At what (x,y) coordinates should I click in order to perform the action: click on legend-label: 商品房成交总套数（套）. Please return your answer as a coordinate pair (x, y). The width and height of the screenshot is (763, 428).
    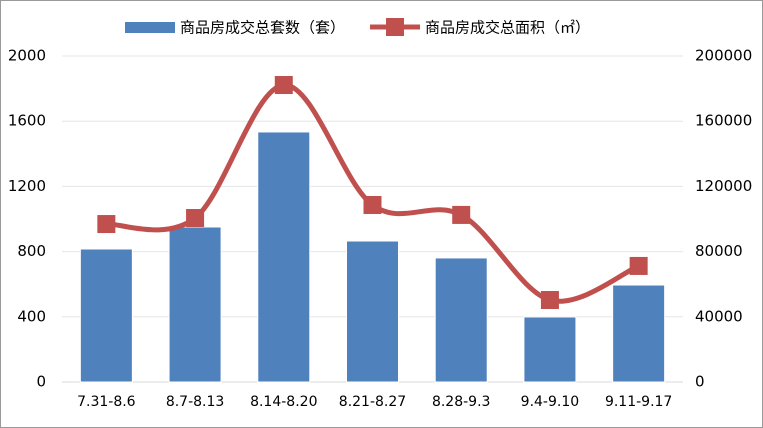
    Looking at the image, I should click on (262, 28).